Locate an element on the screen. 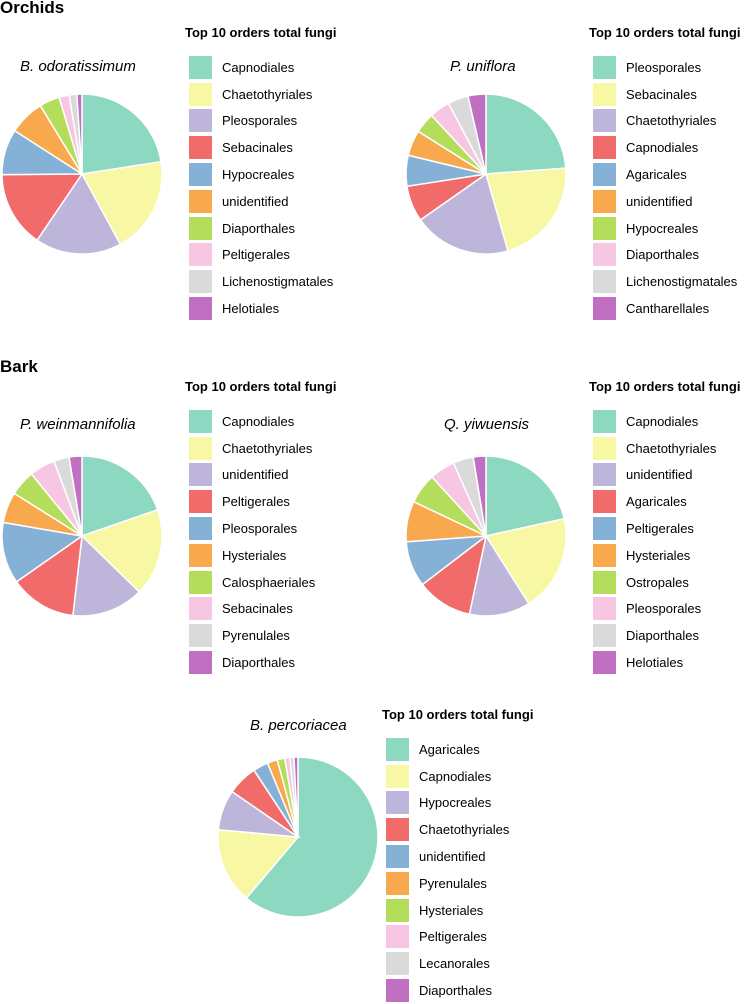 The height and width of the screenshot is (1004, 751). legend-label: Cantharellales is located at coordinates (668, 309).